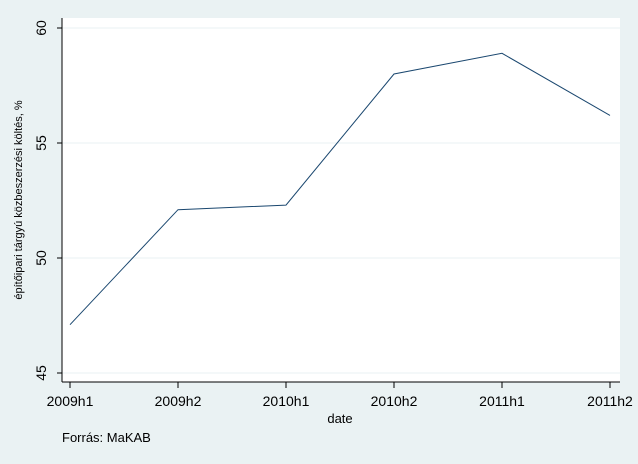 This screenshot has width=638, height=464. I want to click on x-axis-title: date, so click(339, 418).